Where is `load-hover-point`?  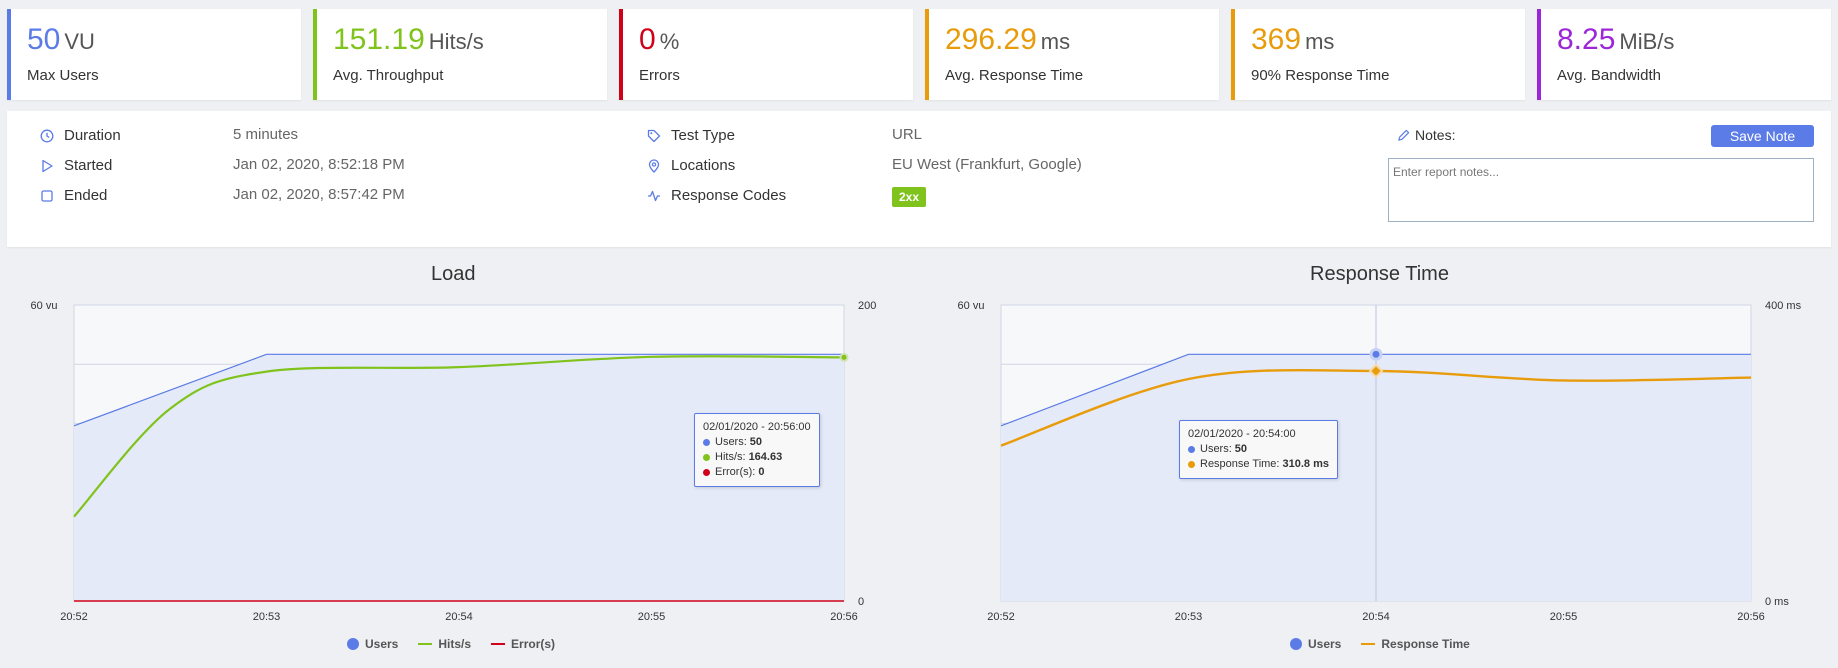
load-hover-point is located at coordinates (844, 357).